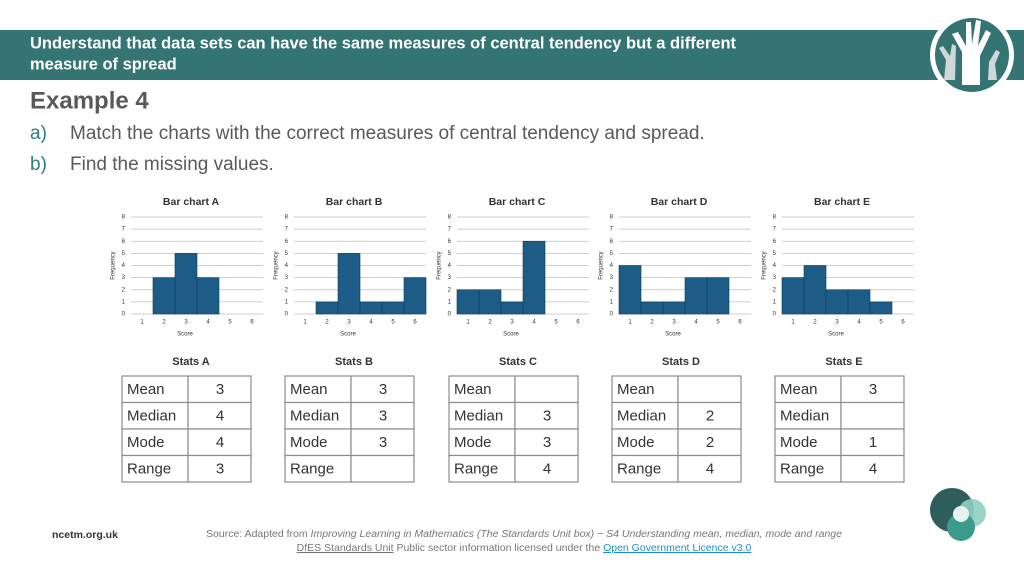 Image resolution: width=1024 pixels, height=576 pixels. I want to click on chart-title: Bar chart E, so click(842, 202).